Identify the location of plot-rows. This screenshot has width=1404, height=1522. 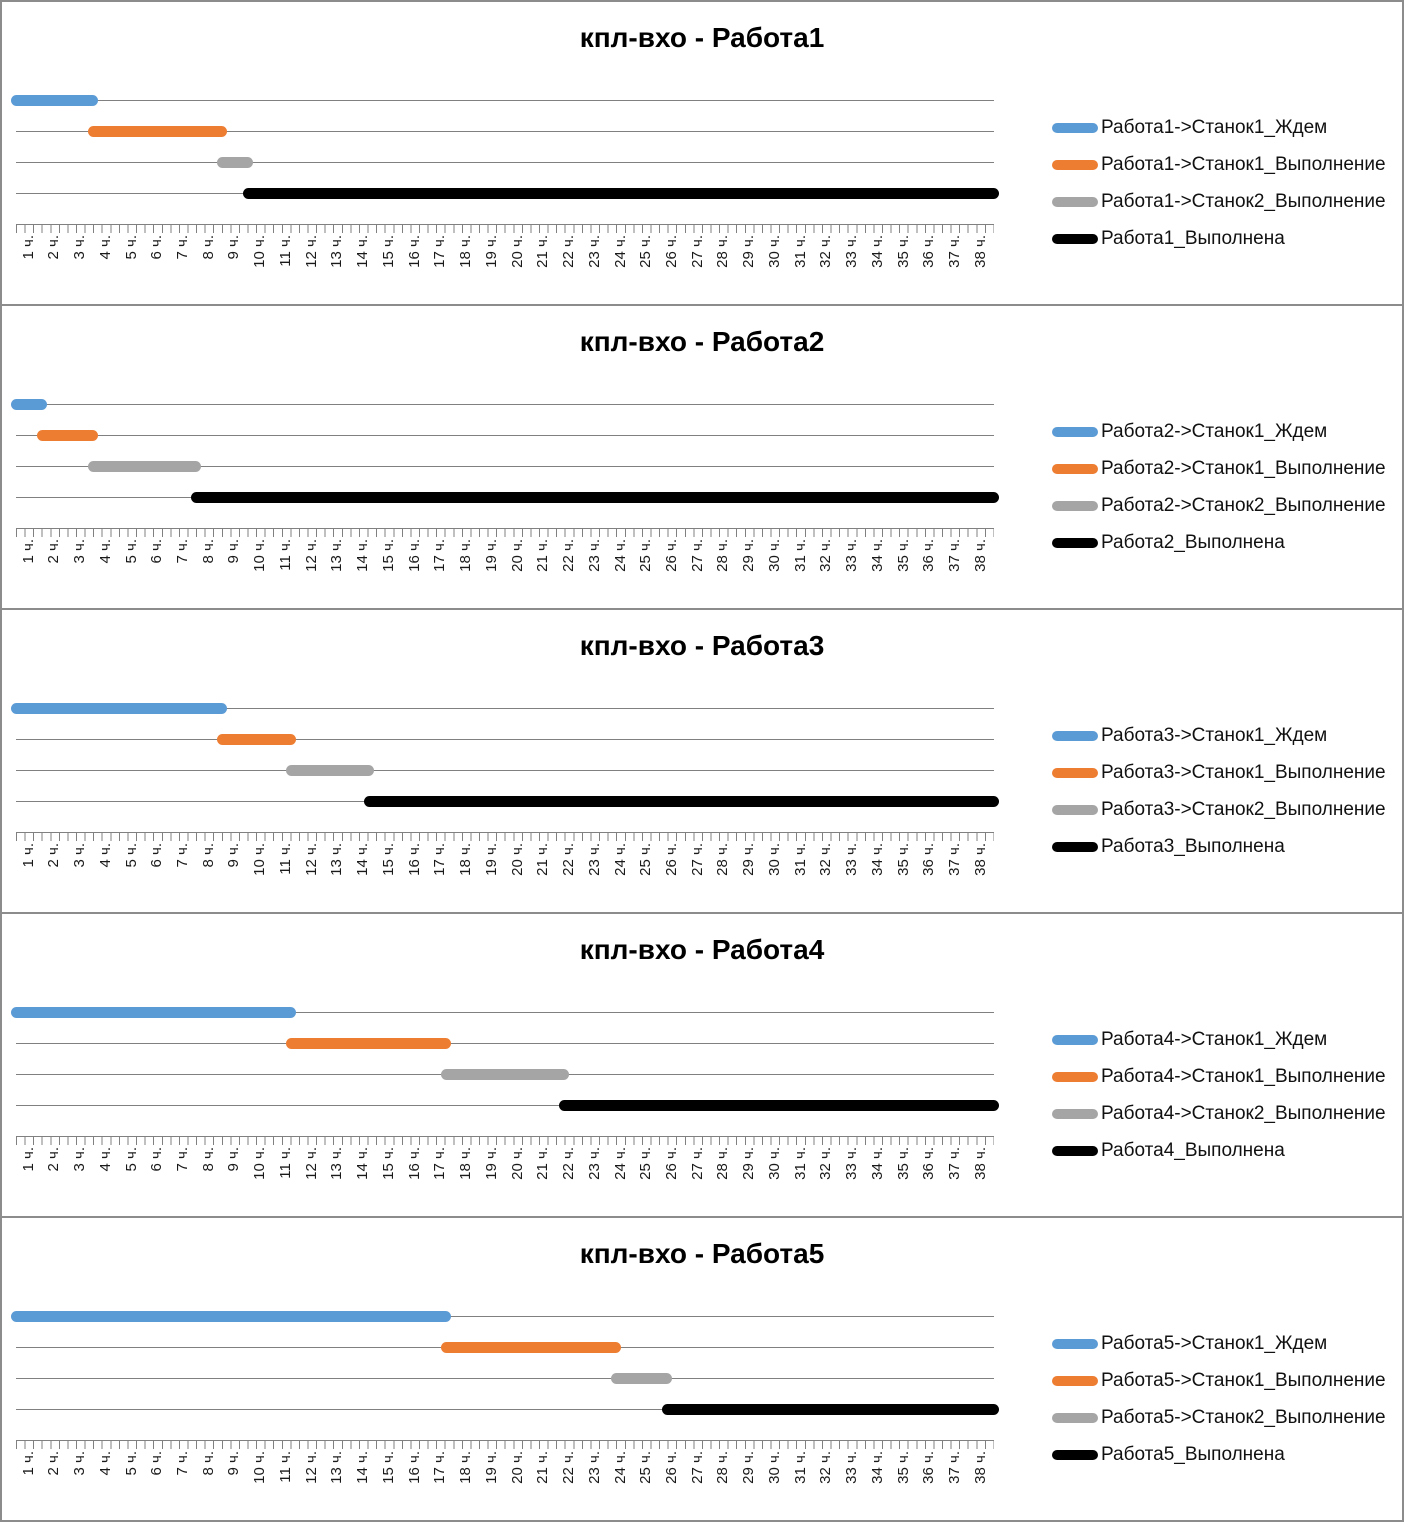
(505, 457).